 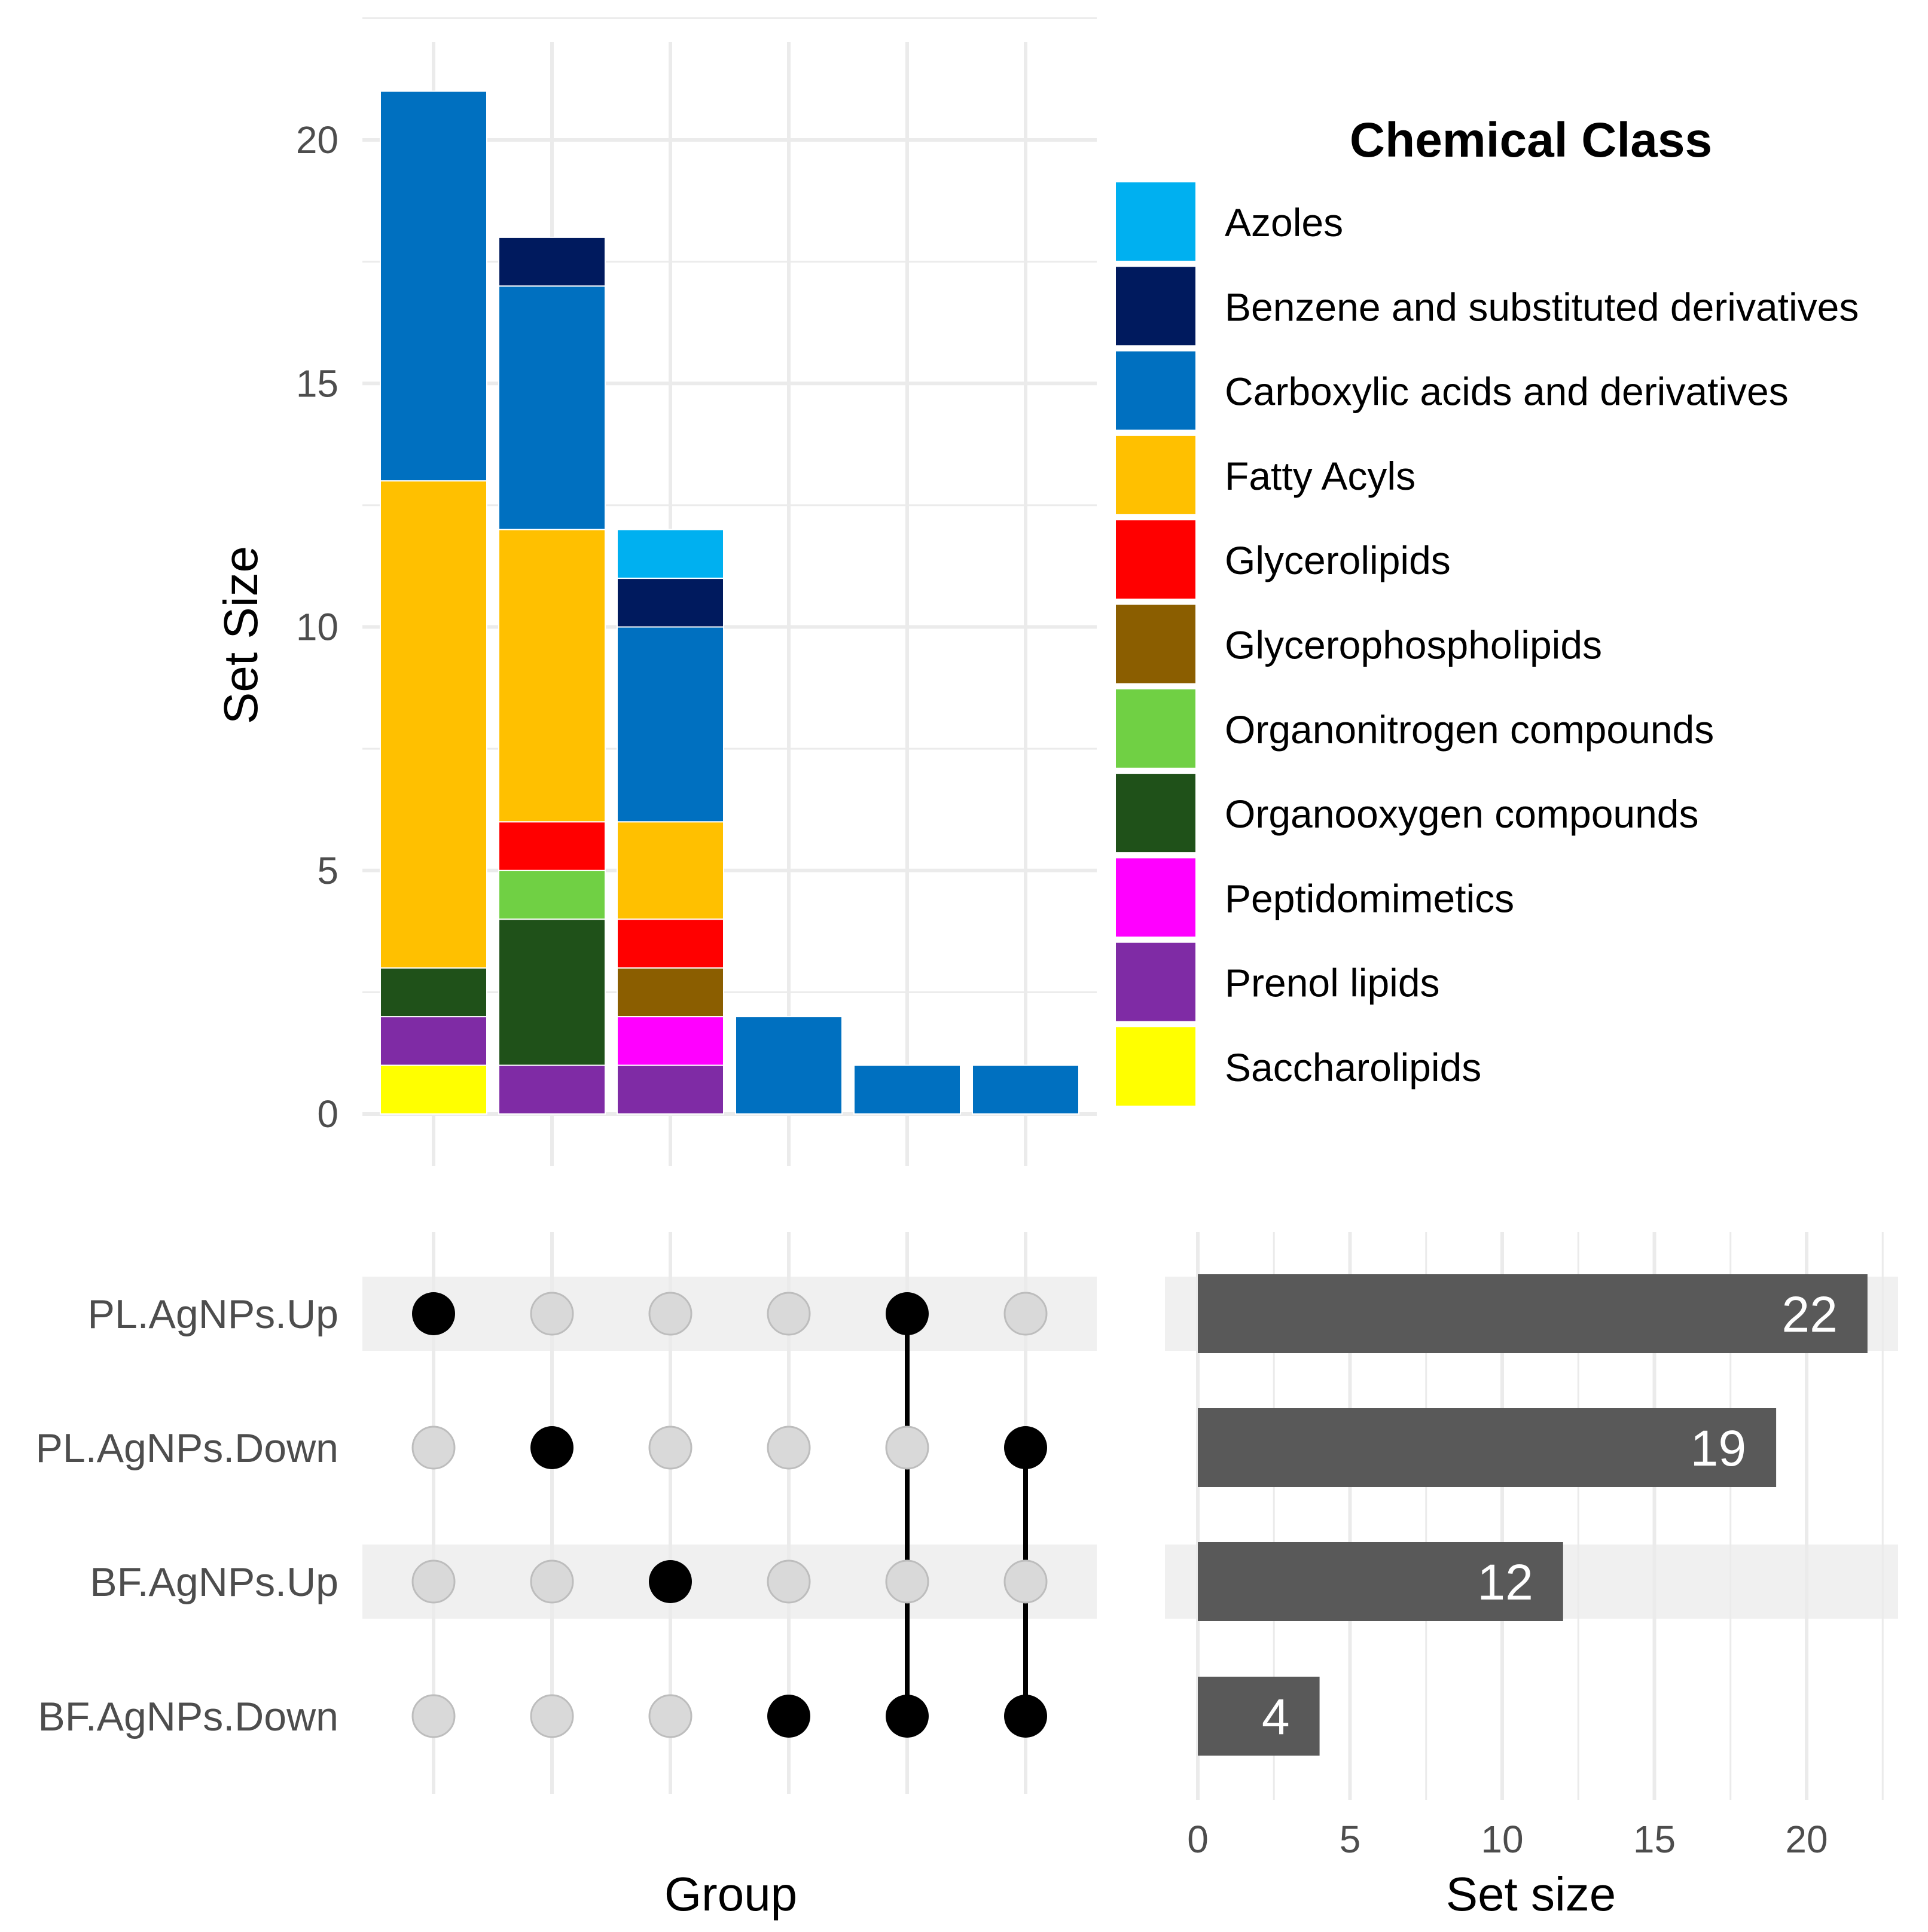 I want to click on y-tick-label: 0, so click(x=328, y=1114).